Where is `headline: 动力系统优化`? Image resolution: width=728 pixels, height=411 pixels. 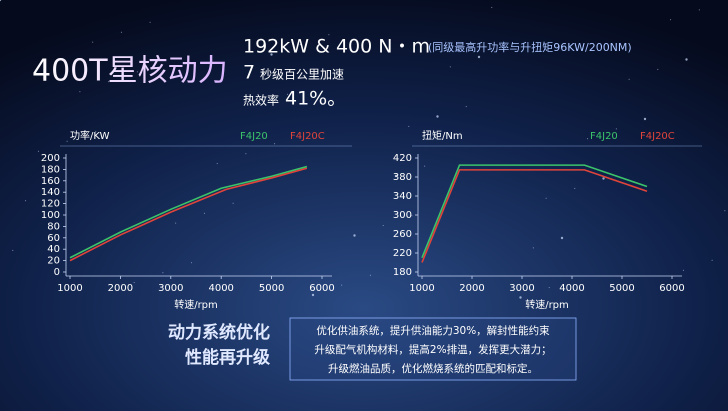 headline: 动力系统优化 is located at coordinates (219, 332).